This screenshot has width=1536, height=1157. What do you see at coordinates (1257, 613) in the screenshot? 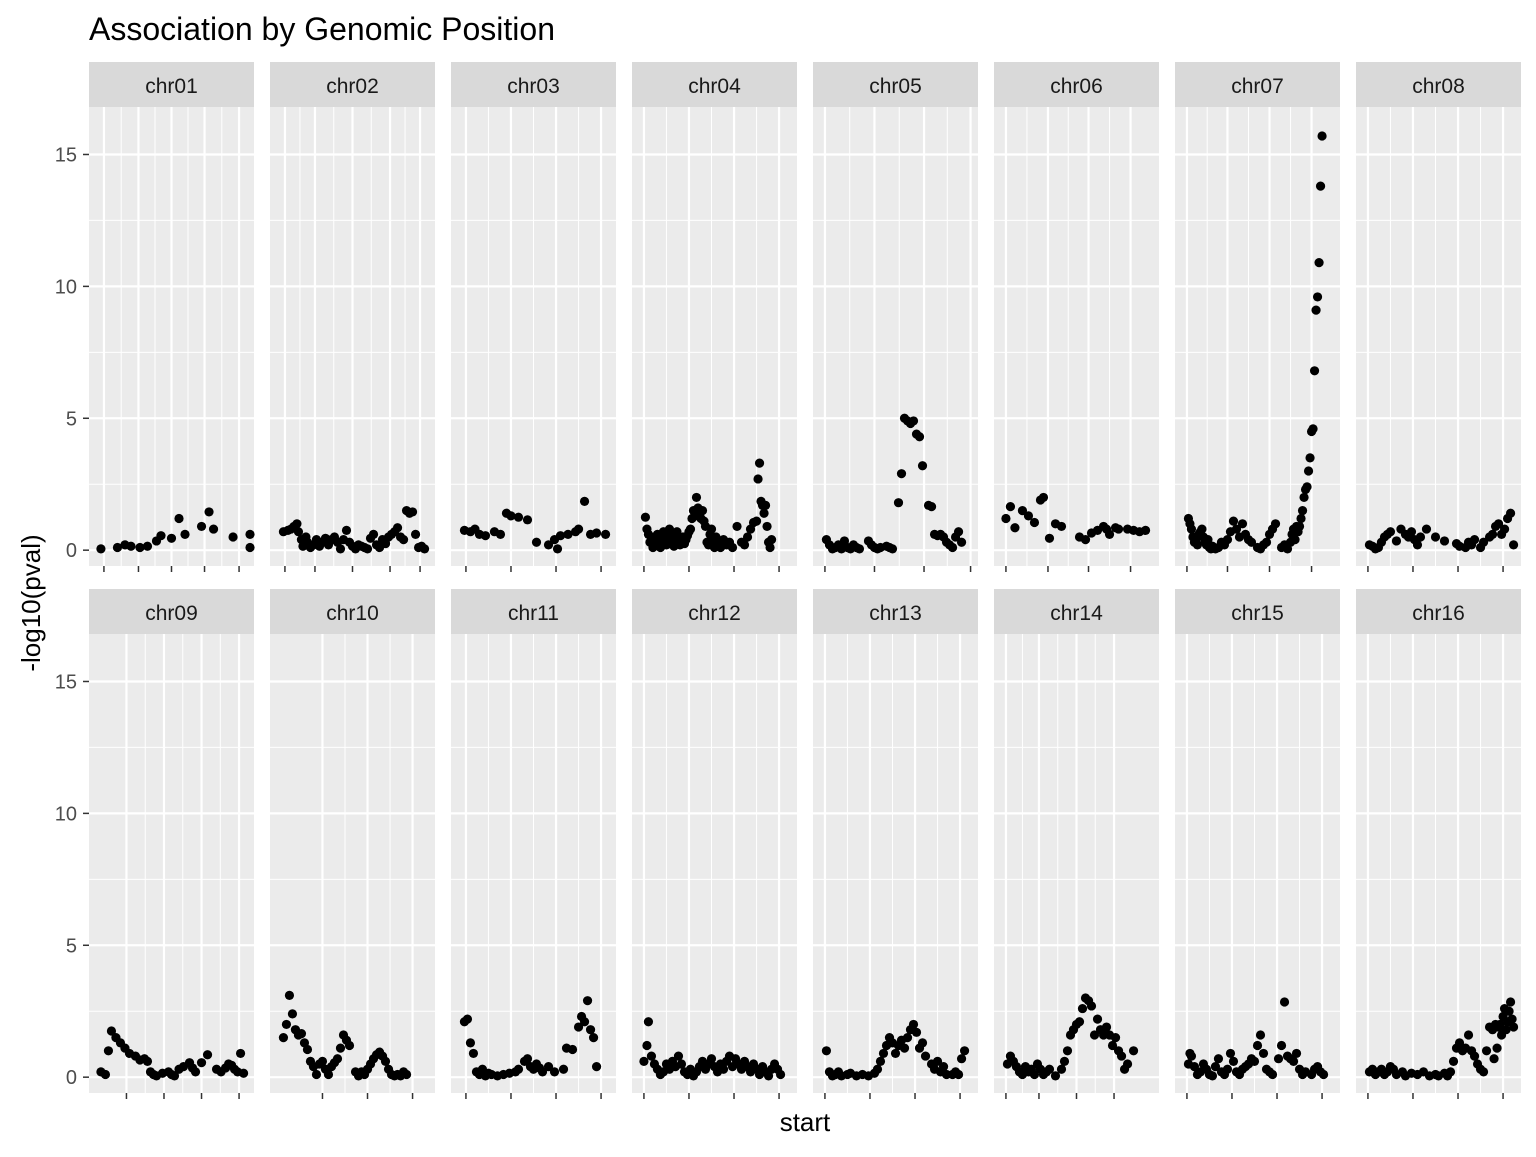
I see `facet-strip-label: chr15` at bounding box center [1257, 613].